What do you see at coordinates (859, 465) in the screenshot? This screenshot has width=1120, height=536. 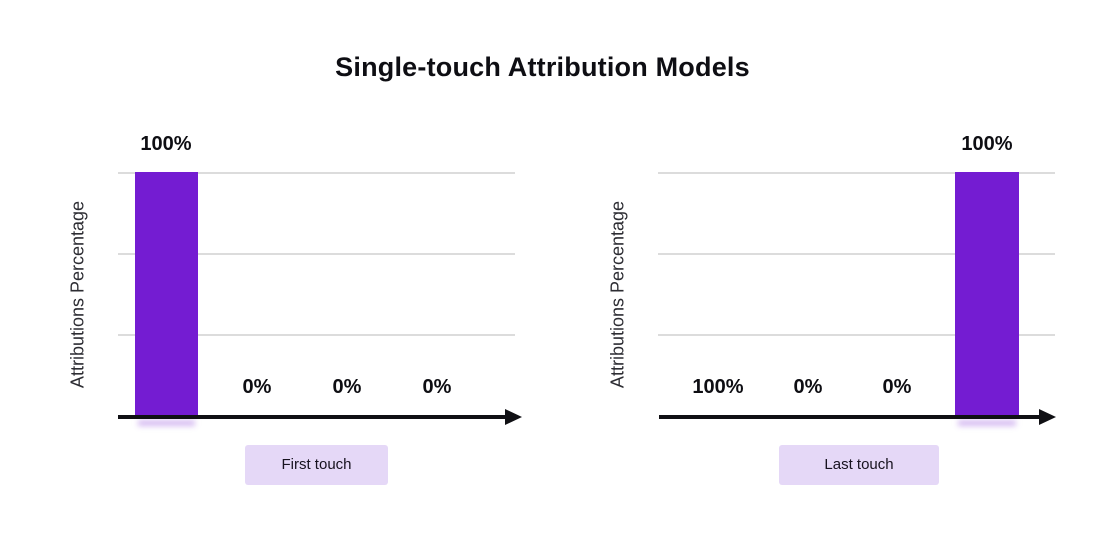 I see `badge-last-touch: Last touch` at bounding box center [859, 465].